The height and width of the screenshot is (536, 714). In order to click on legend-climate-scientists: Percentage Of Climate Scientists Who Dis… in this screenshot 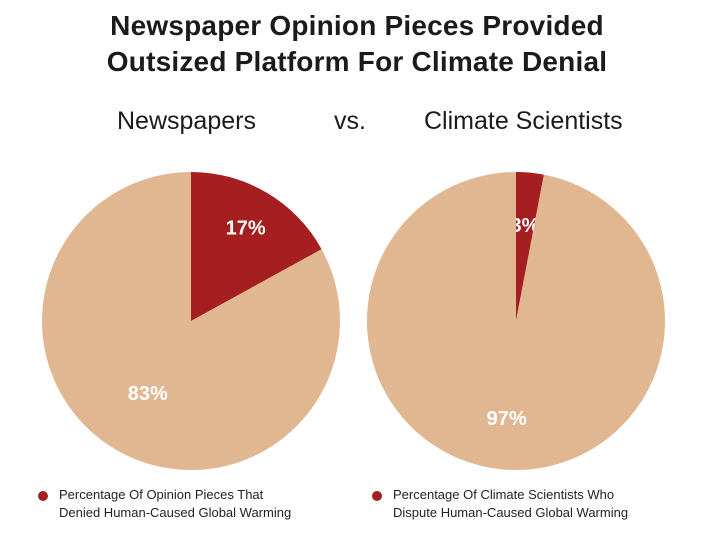, I will do `click(500, 504)`.